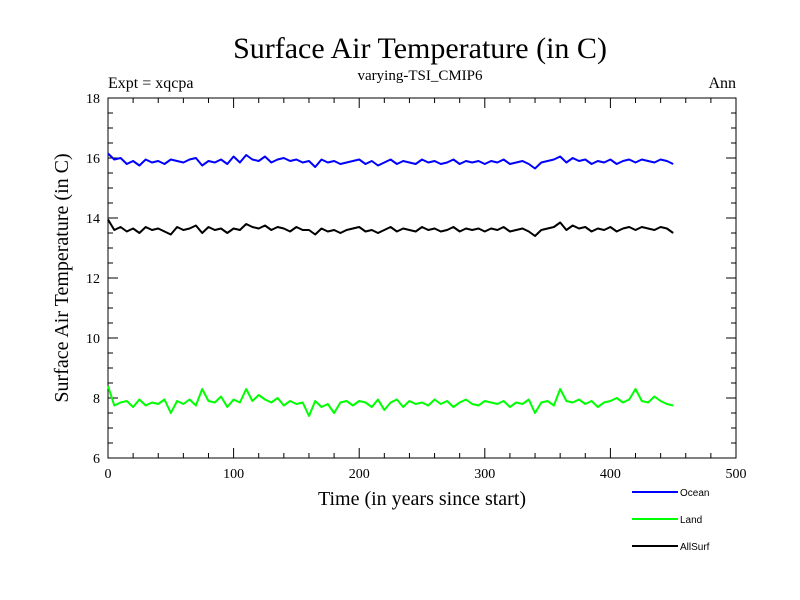 The image size is (800, 600). I want to click on y-tick-label: 16, so click(93, 159).